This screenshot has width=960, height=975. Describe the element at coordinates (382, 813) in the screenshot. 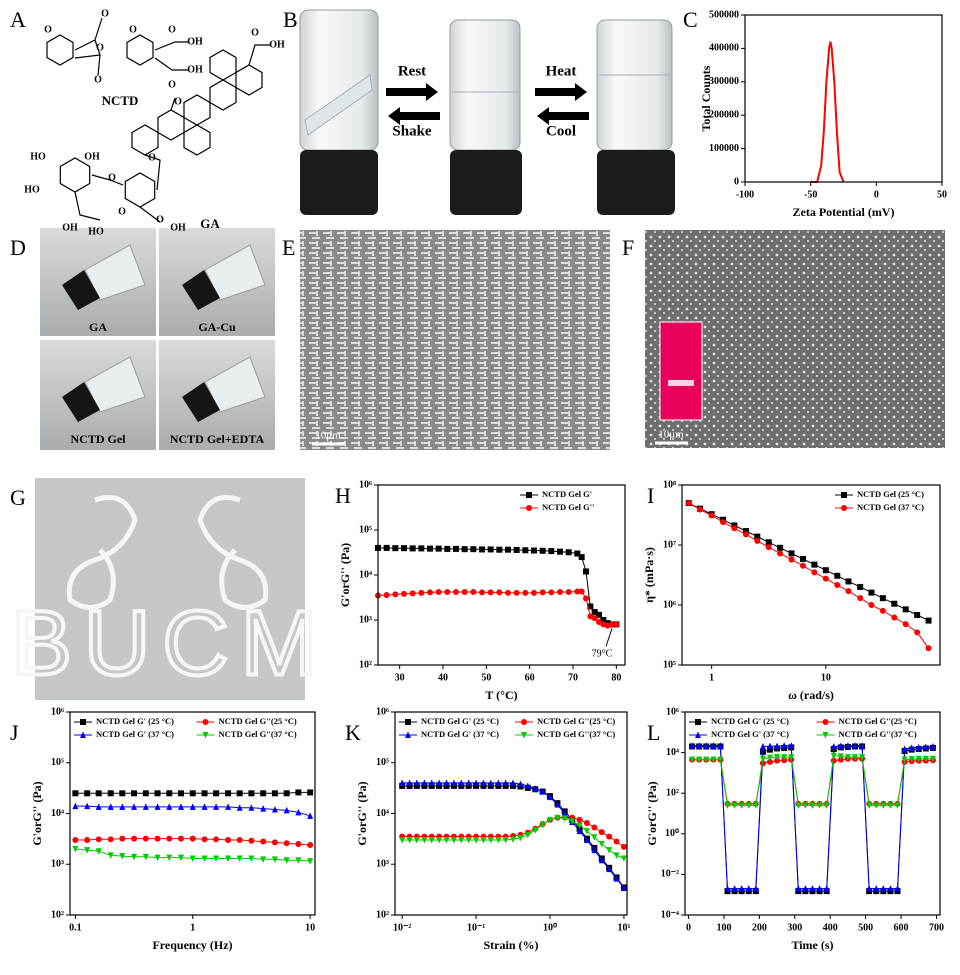

I see `y-tick-label: 10⁴` at that location.